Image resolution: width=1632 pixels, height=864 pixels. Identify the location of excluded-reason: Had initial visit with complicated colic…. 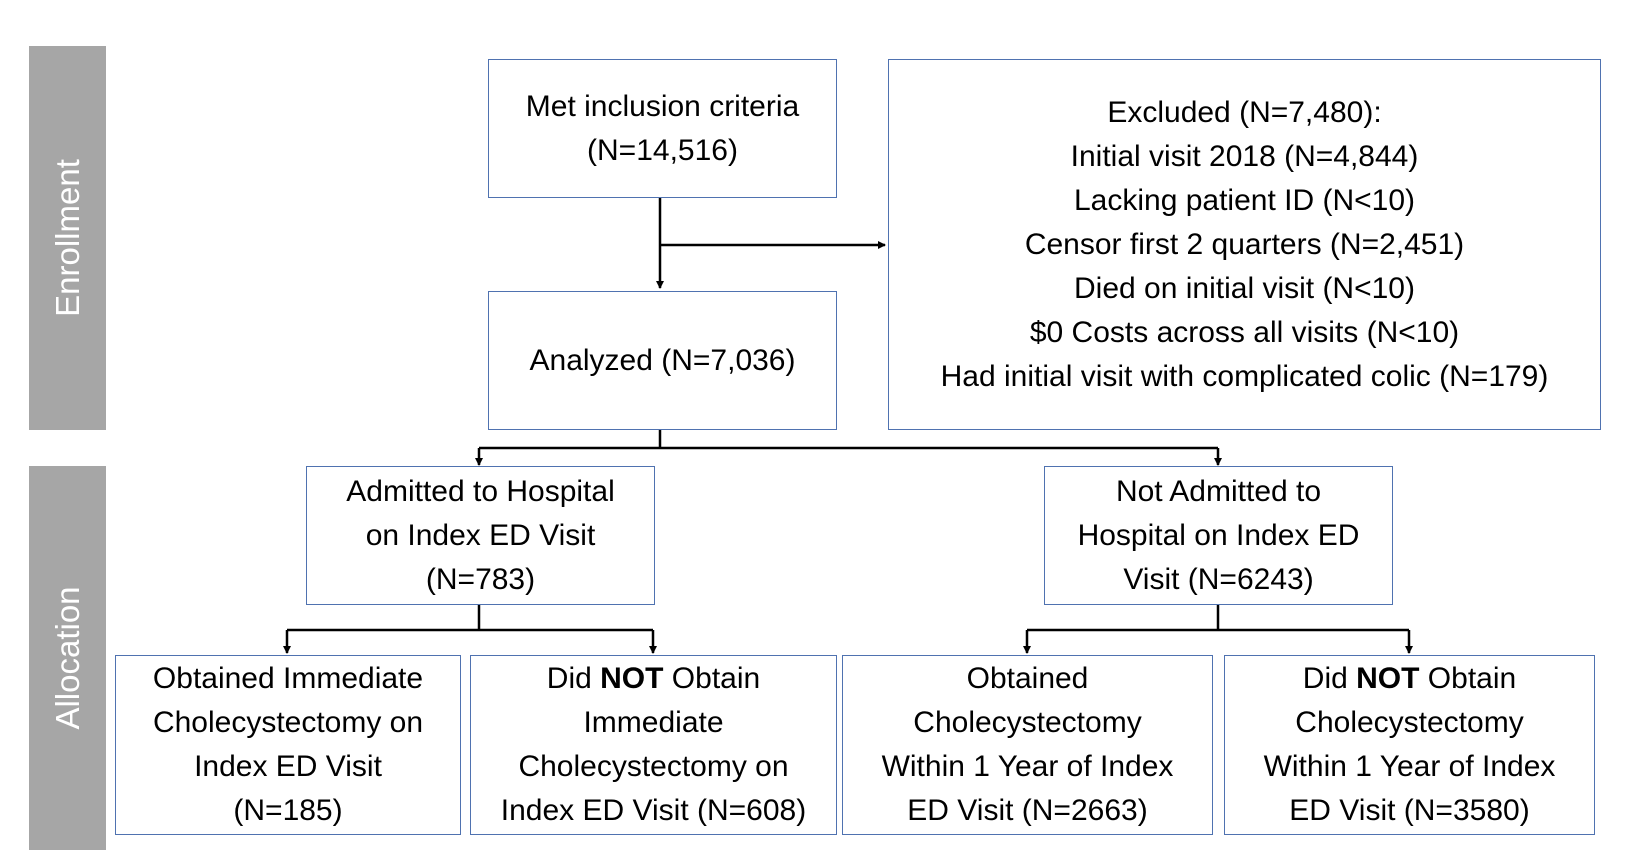
(1244, 376).